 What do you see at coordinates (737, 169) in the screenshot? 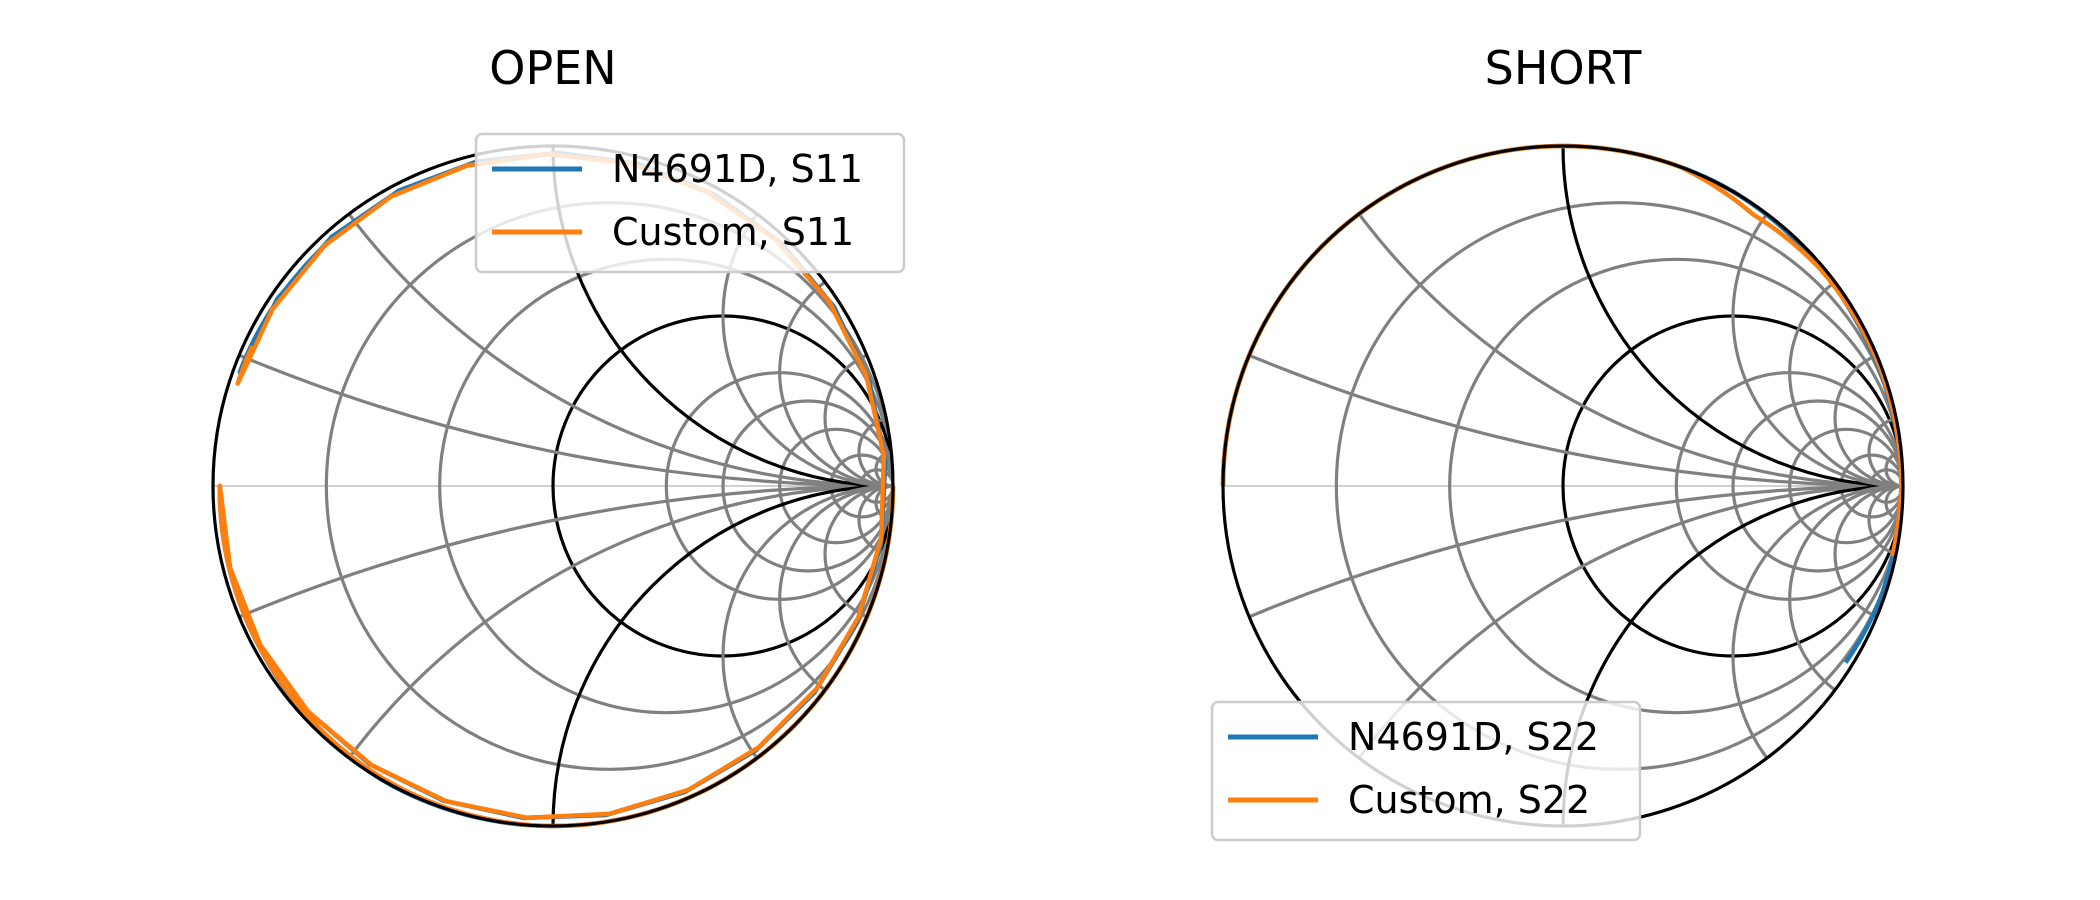
I see `legend-label-n4691d: N4691D, S11` at bounding box center [737, 169].